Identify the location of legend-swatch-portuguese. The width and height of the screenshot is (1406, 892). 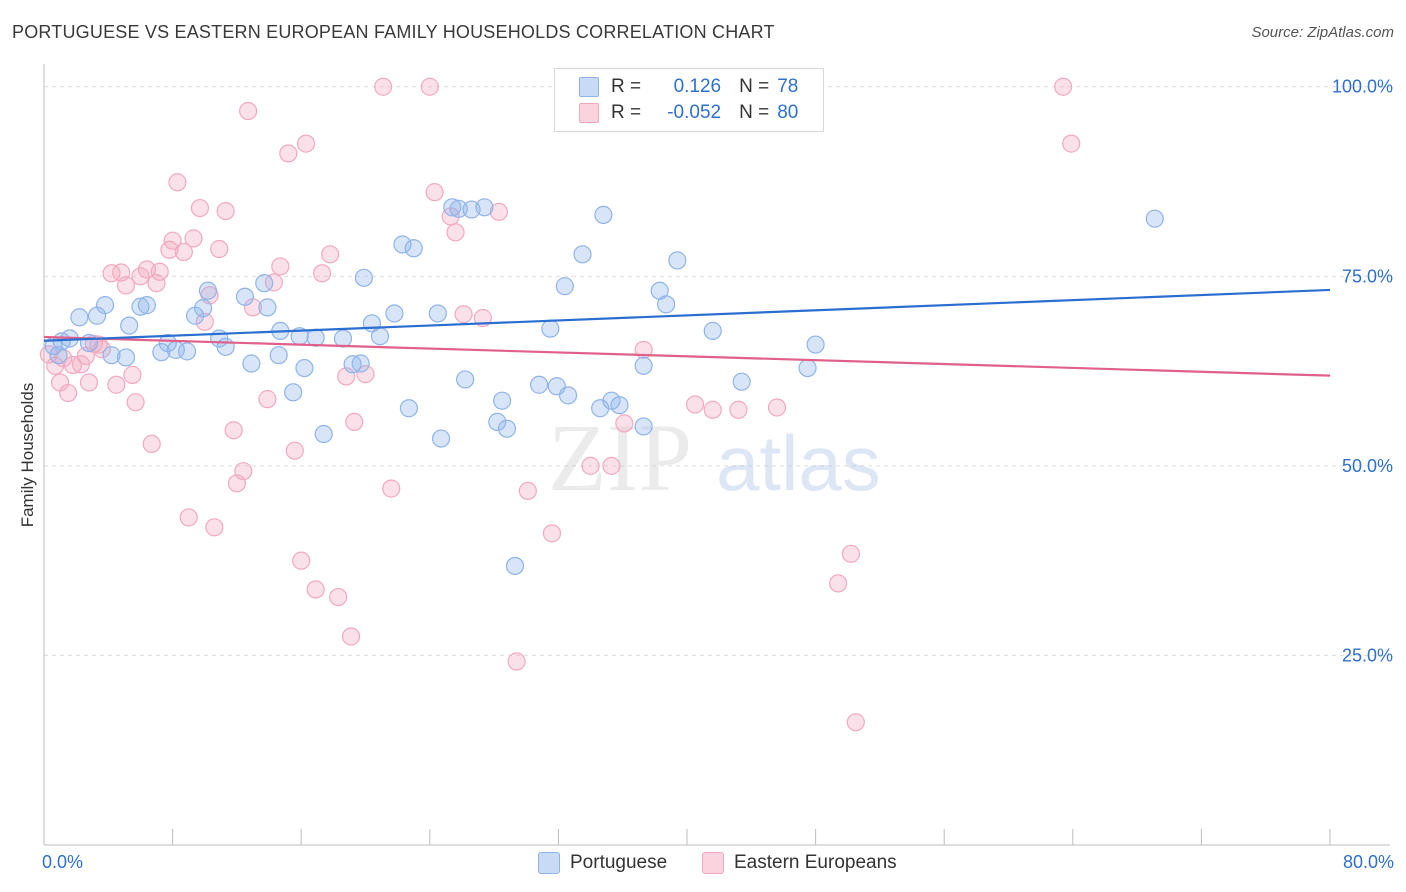
(549, 863).